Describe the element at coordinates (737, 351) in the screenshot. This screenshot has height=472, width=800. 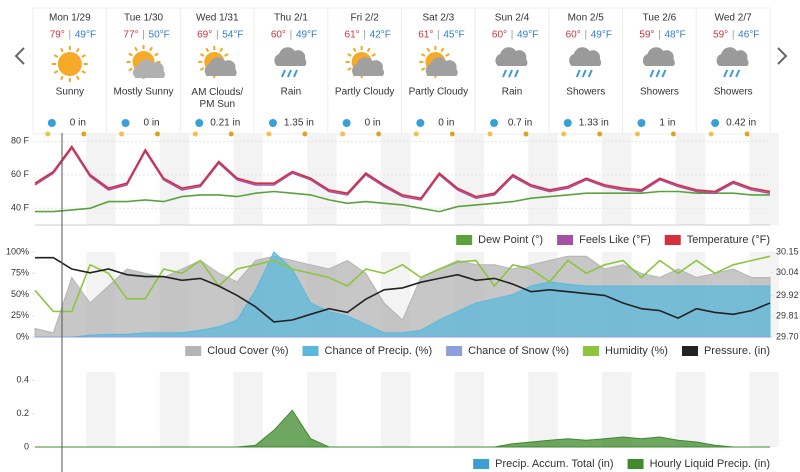
I see `legend-label: Pressure. (in)` at that location.